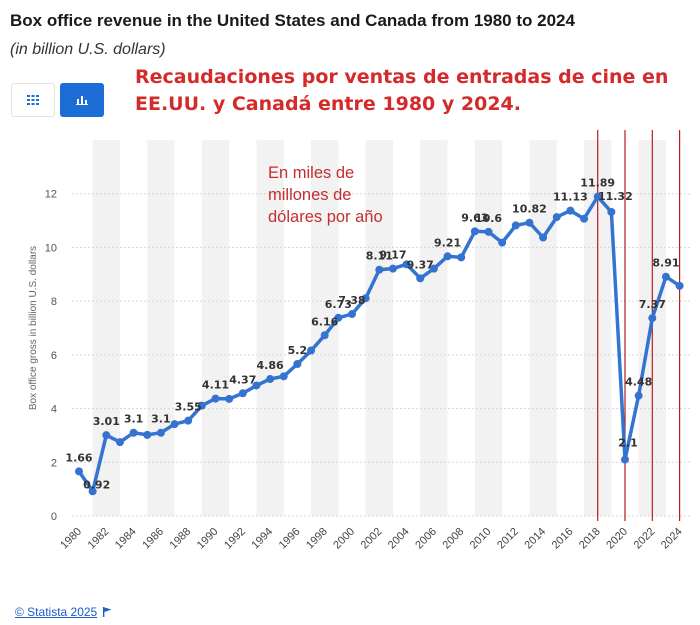  I want to click on data-label: 5.2, so click(298, 350).